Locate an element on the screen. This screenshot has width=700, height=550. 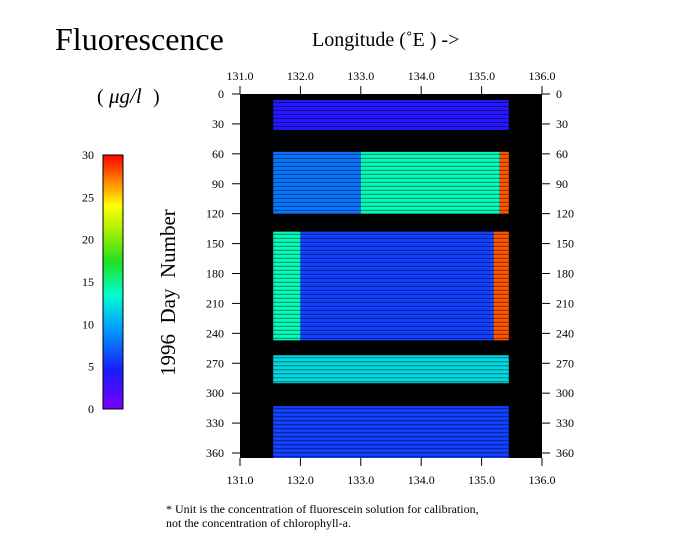
colorbar-ticks: 0 5 10 15 20 25 30 is located at coordinates (88, 282).